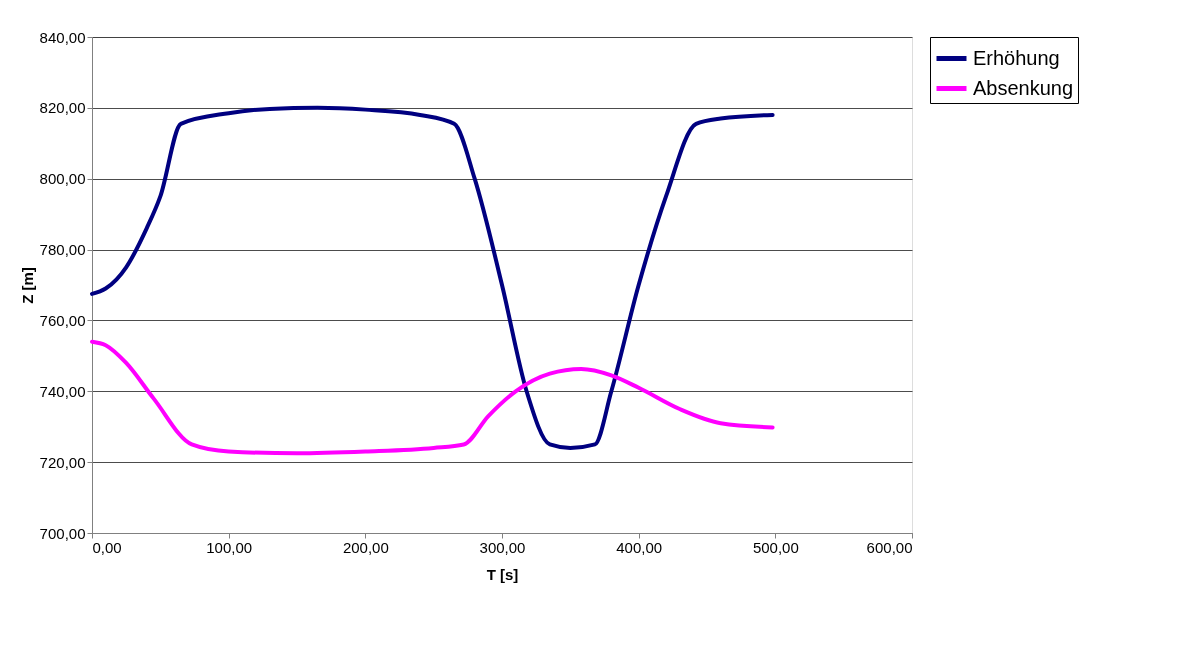 The image size is (1197, 653). What do you see at coordinates (62, 250) in the screenshot?
I see `y-tick-label: 780,00` at bounding box center [62, 250].